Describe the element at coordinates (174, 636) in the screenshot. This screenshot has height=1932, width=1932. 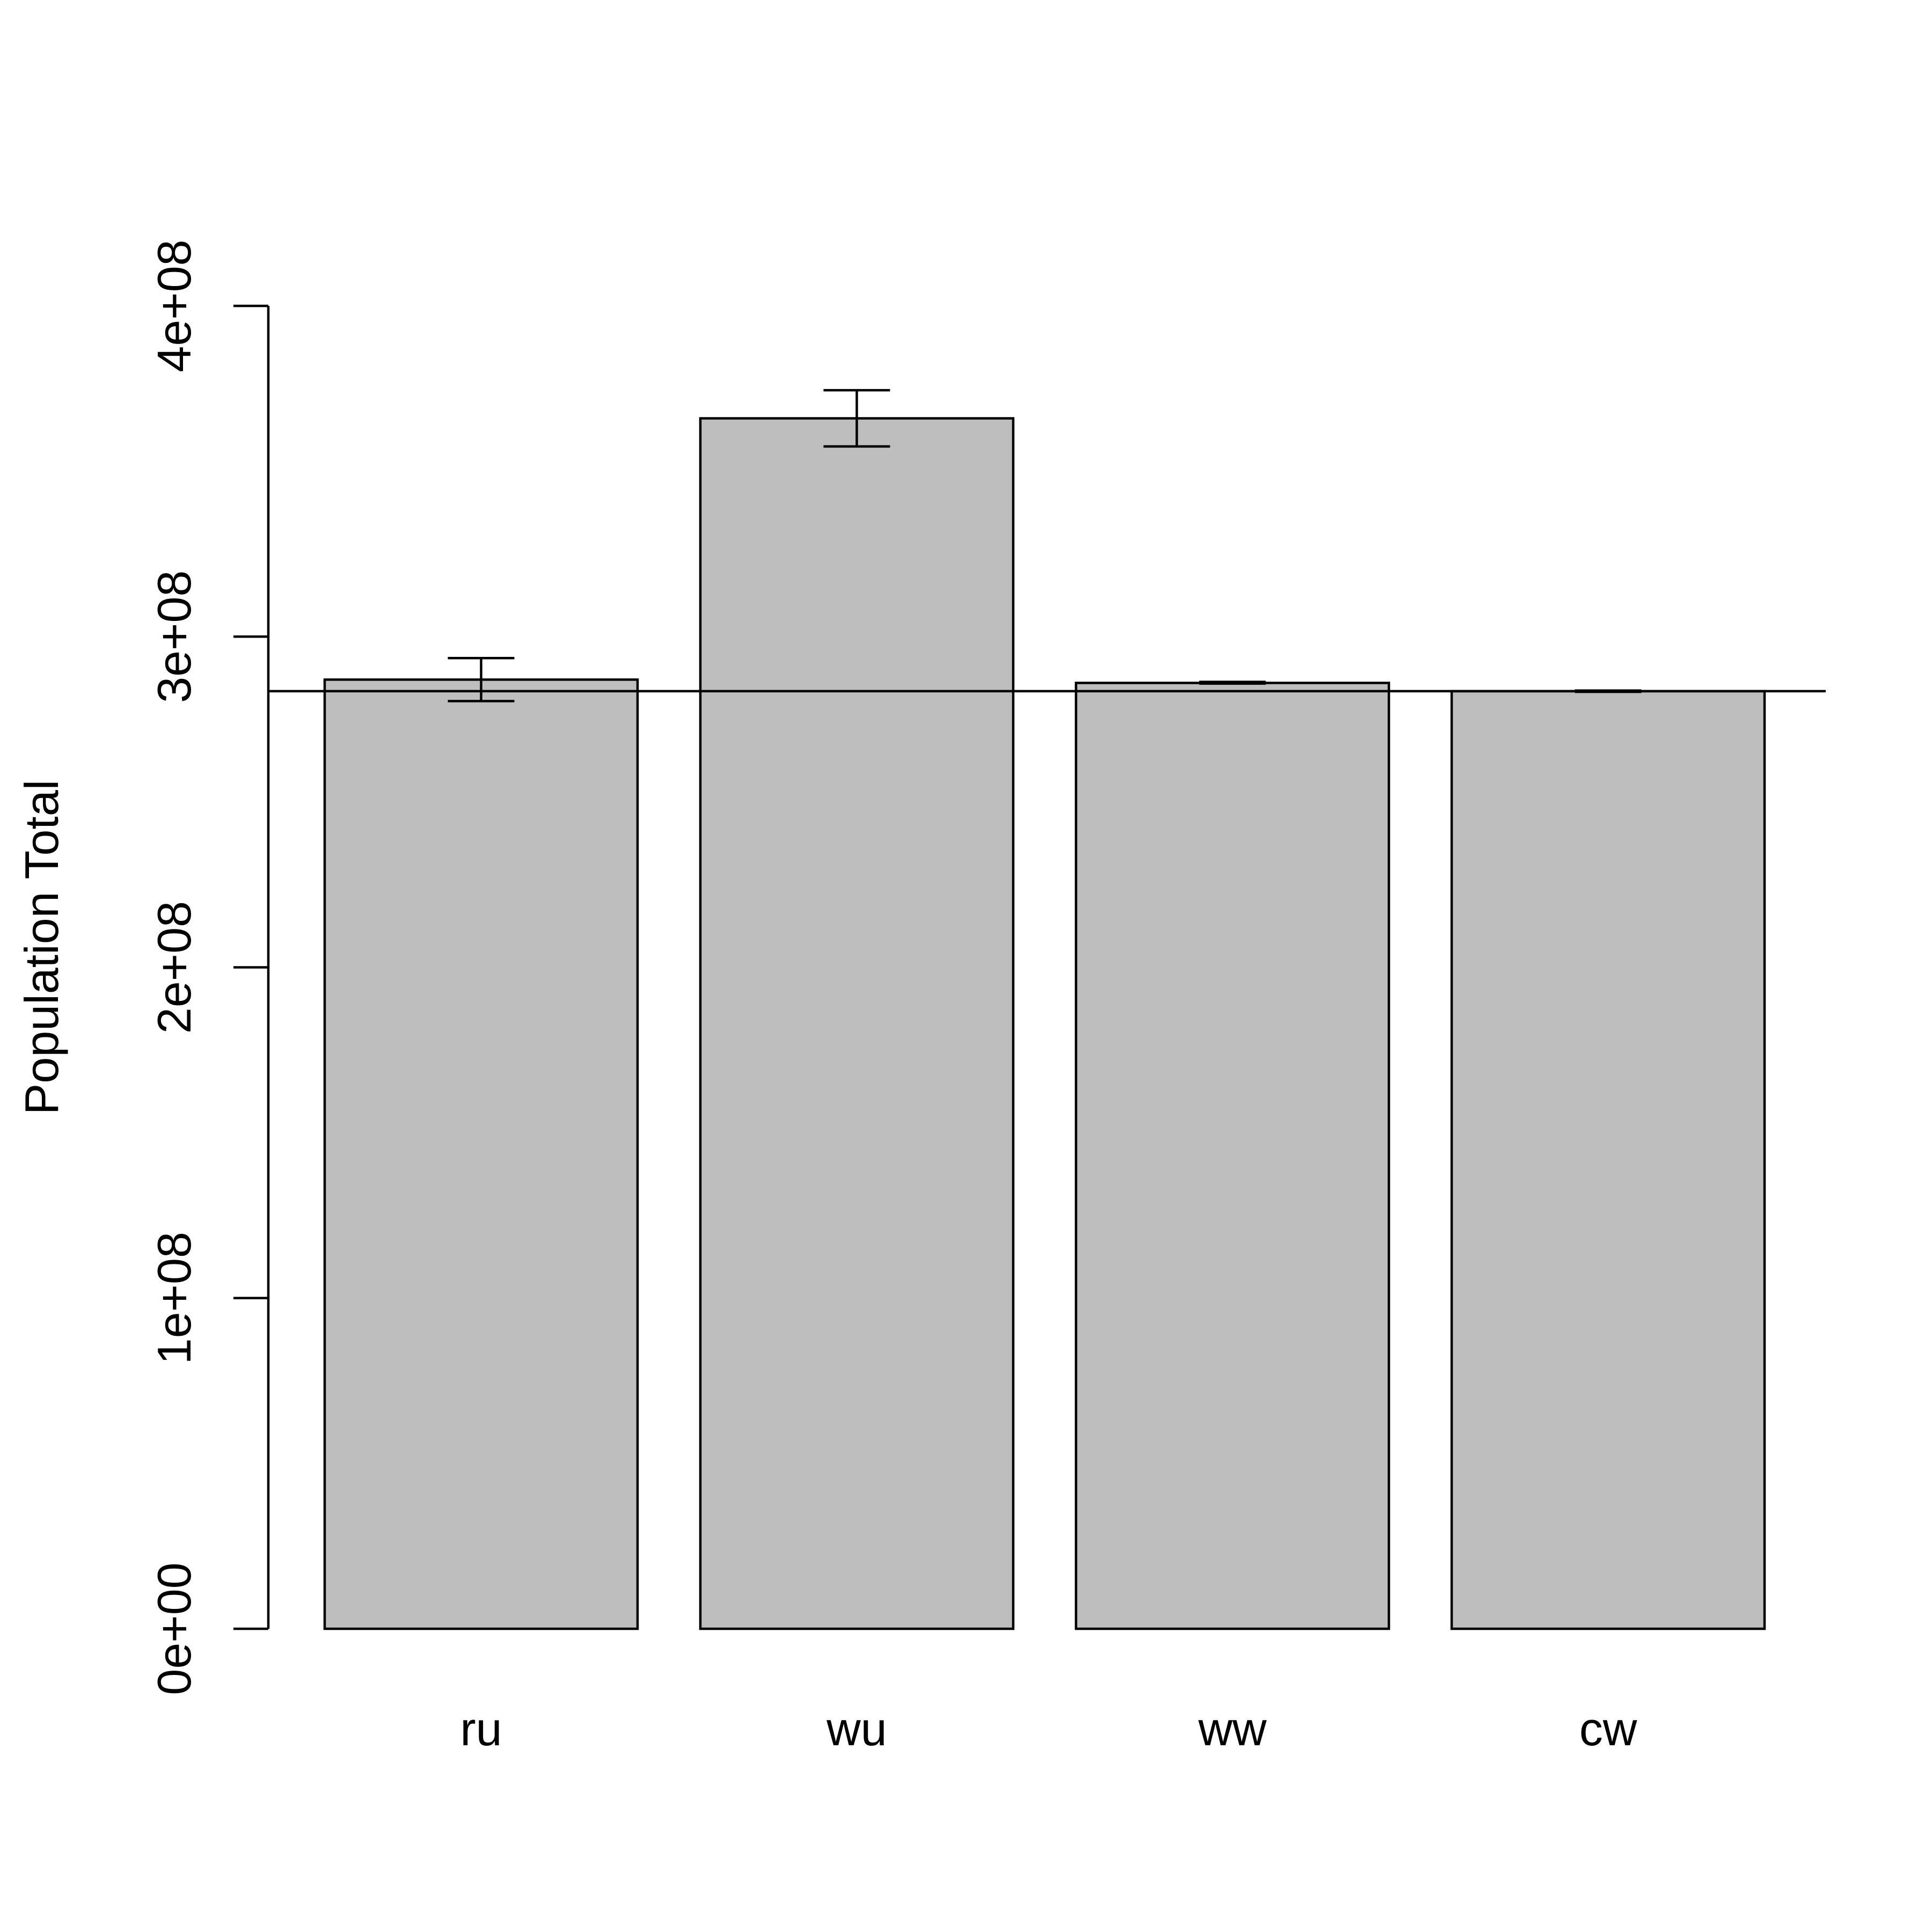
I see `y-tick-label: 3e+08` at that location.